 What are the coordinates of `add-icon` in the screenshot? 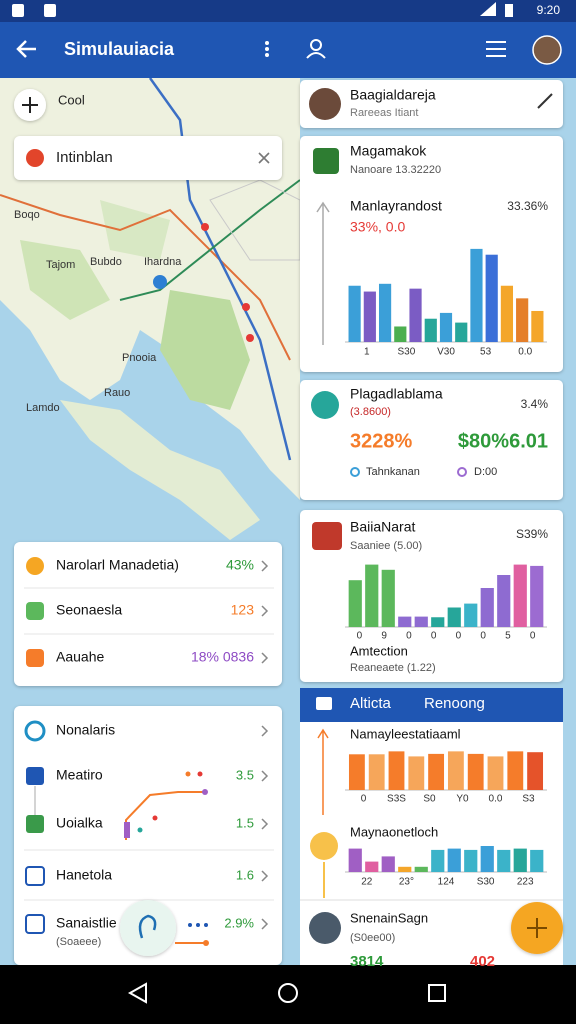 It's located at (537, 928).